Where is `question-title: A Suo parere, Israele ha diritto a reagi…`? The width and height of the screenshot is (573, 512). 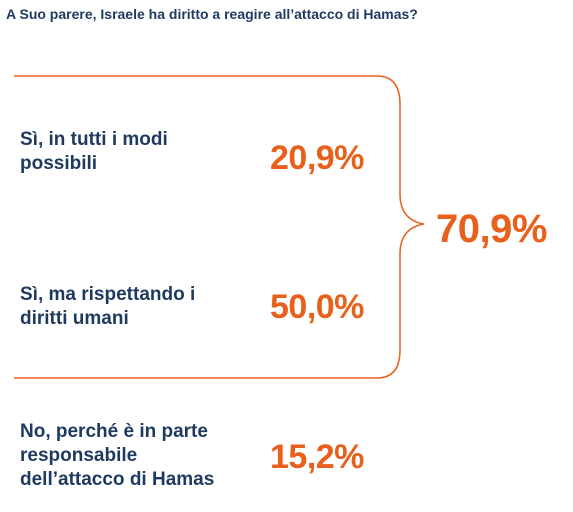 question-title: A Suo parere, Israele ha diritto a reagi… is located at coordinates (212, 14).